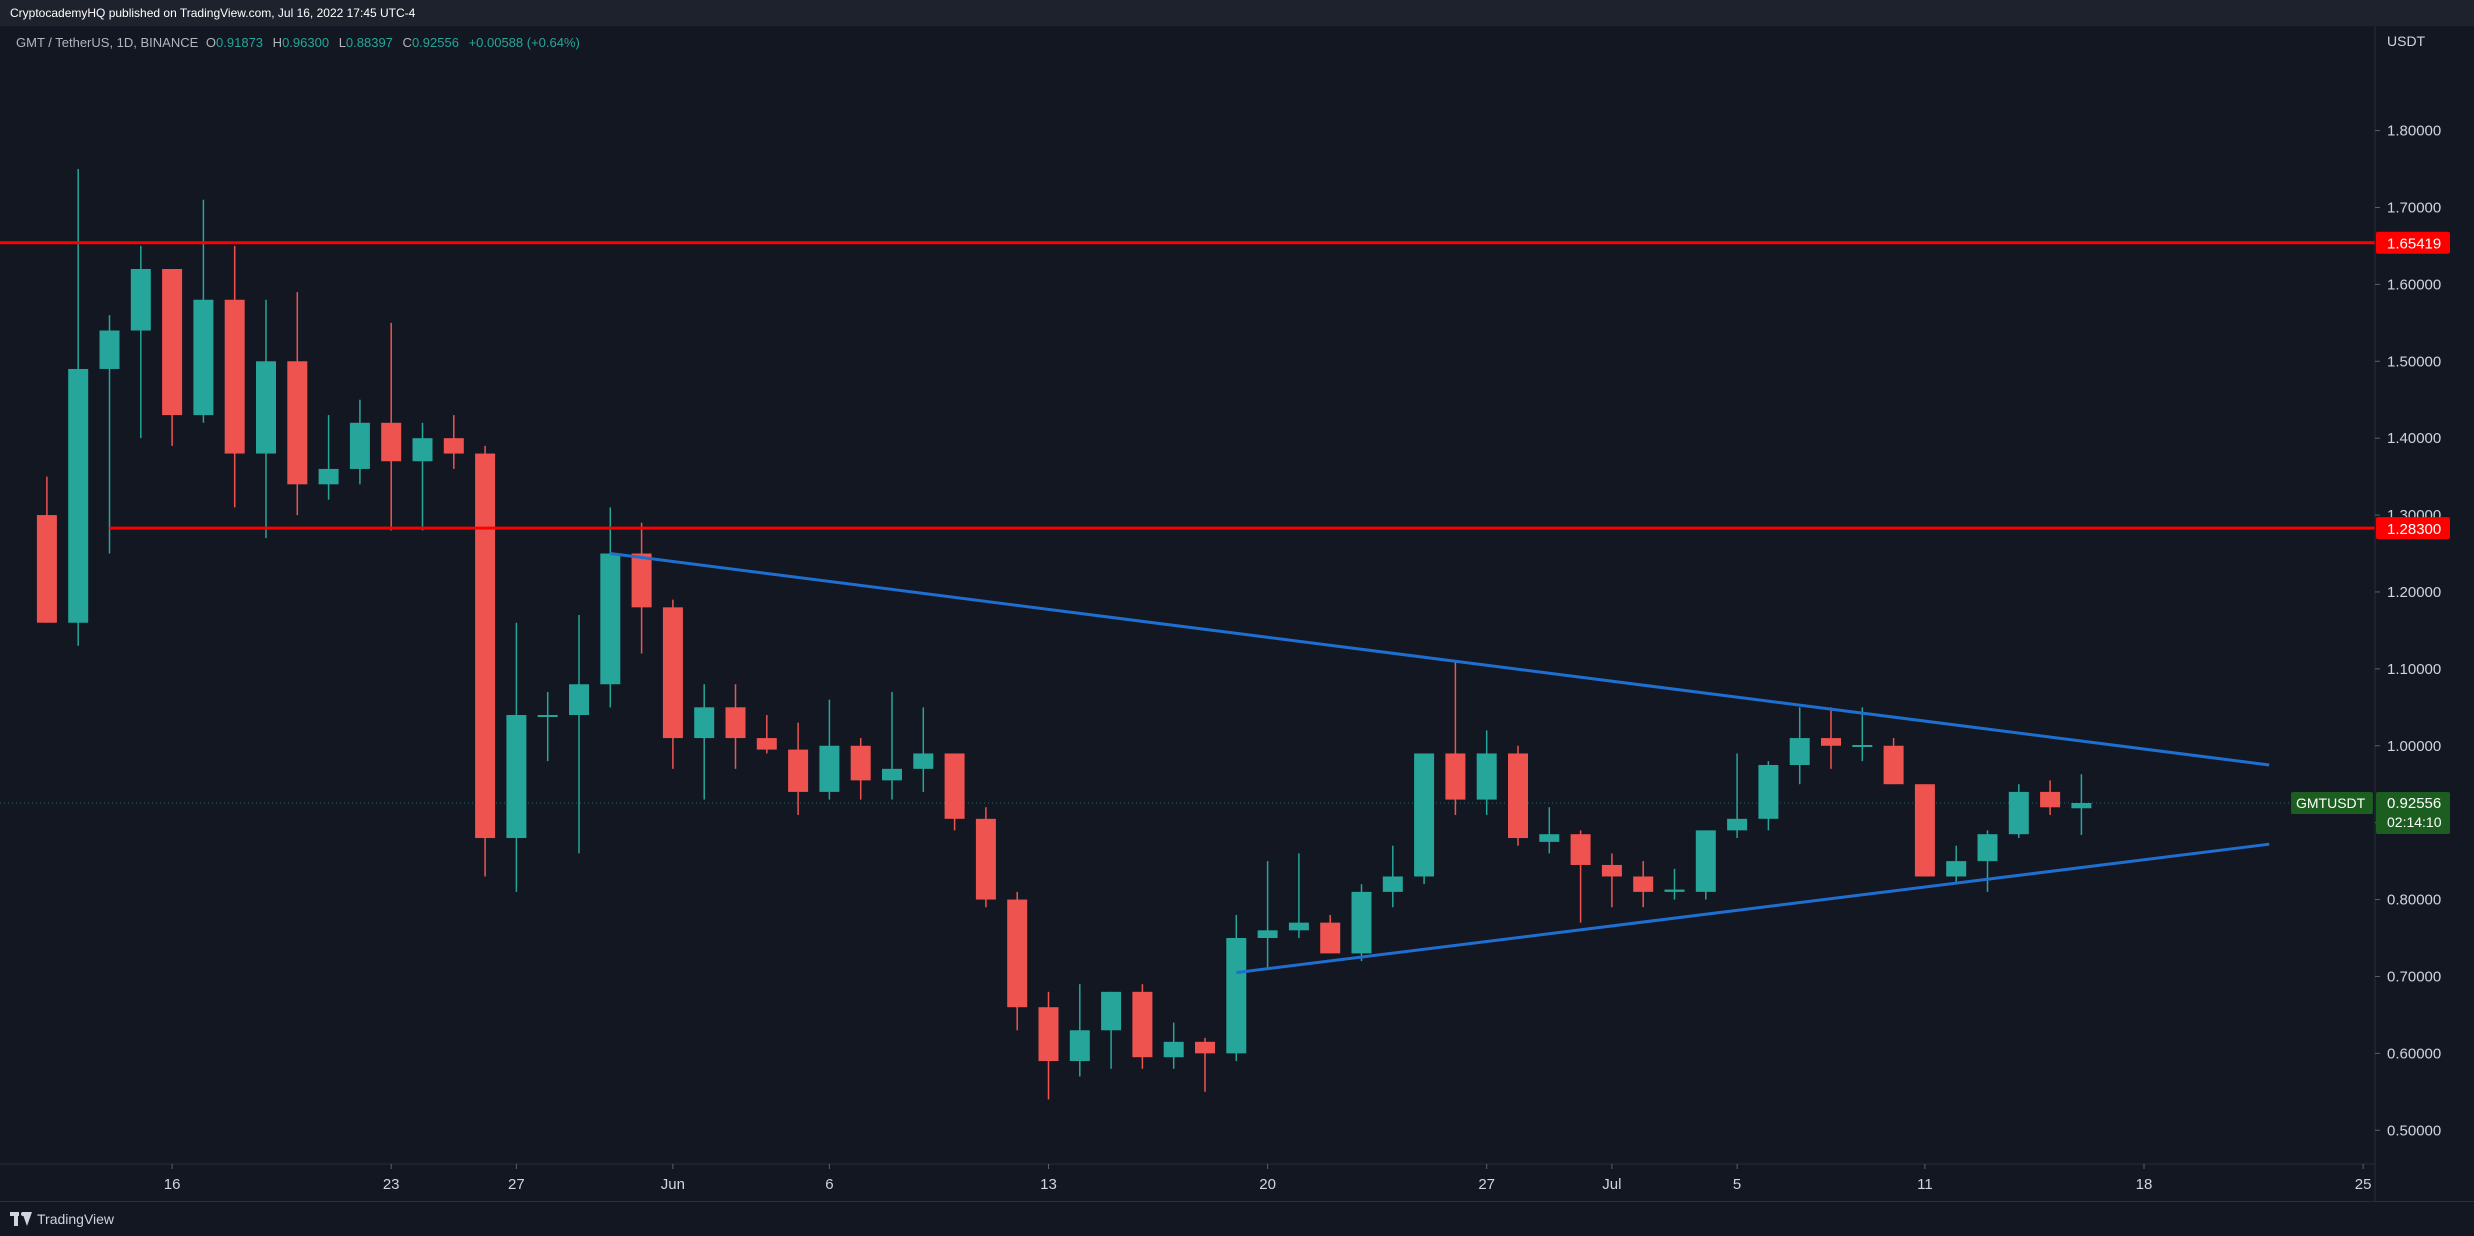  I want to click on price-tick-label: 1.70000, so click(2414, 207).